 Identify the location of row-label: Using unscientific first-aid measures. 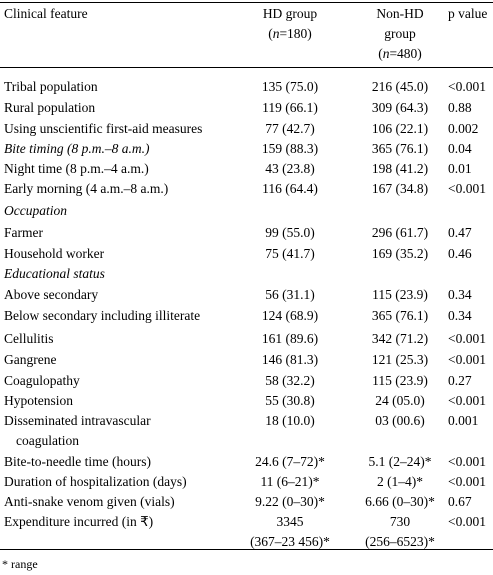
(103, 128).